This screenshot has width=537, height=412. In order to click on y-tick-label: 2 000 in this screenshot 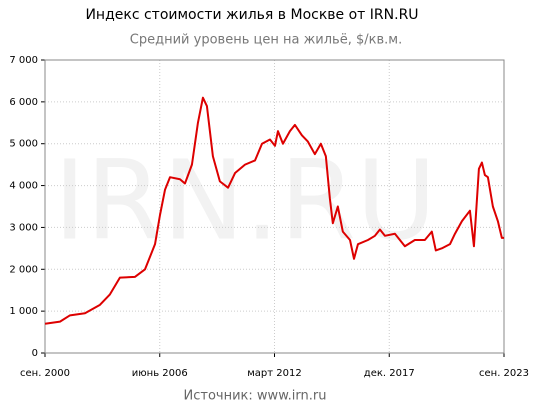, I will do `click(23, 269)`.